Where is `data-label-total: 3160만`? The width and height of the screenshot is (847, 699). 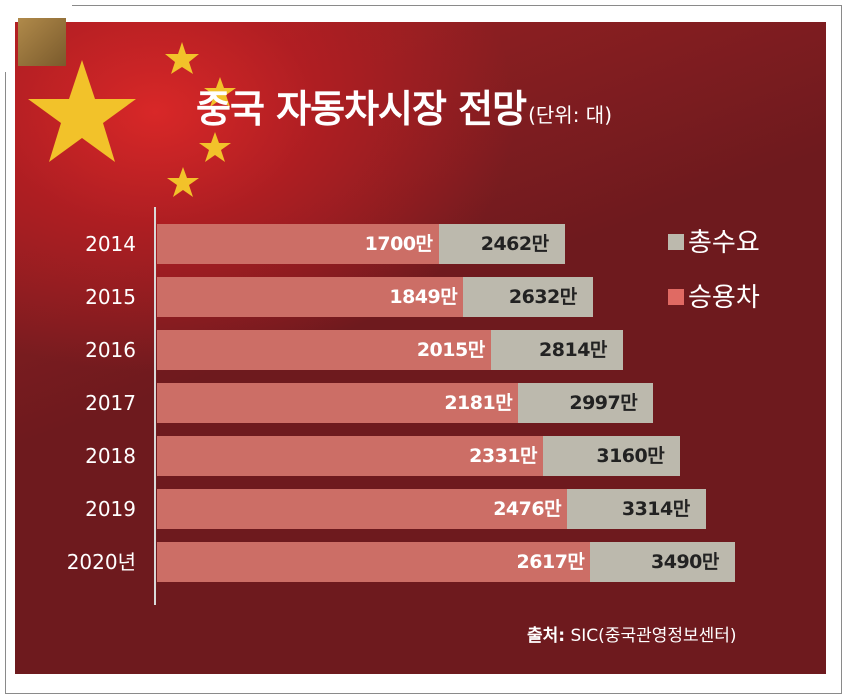
data-label-total: 3160만 is located at coordinates (630, 456).